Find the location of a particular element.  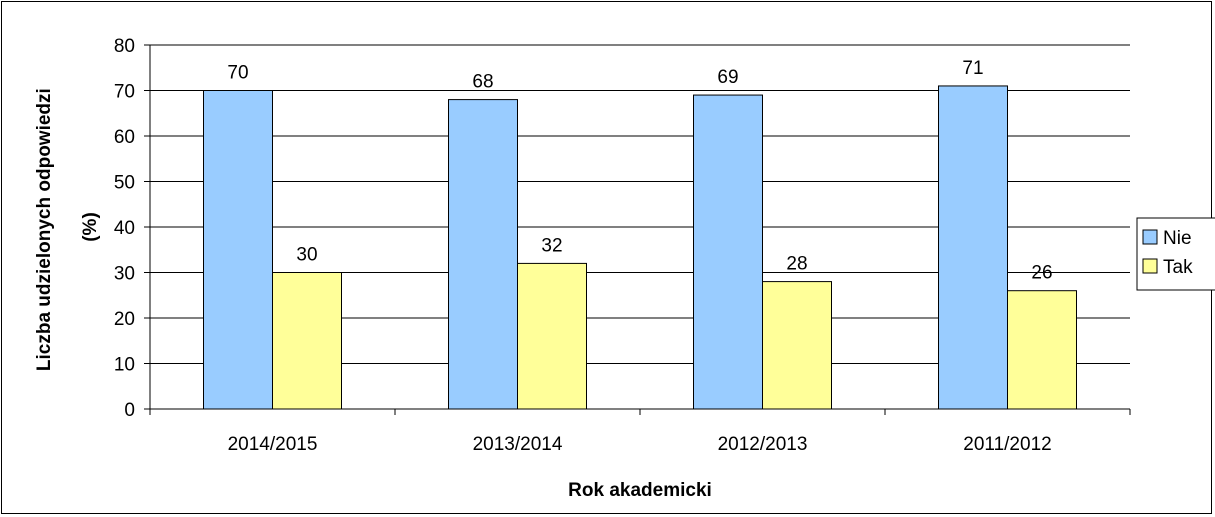

legend: Nie Tak is located at coordinates (1175, 254).